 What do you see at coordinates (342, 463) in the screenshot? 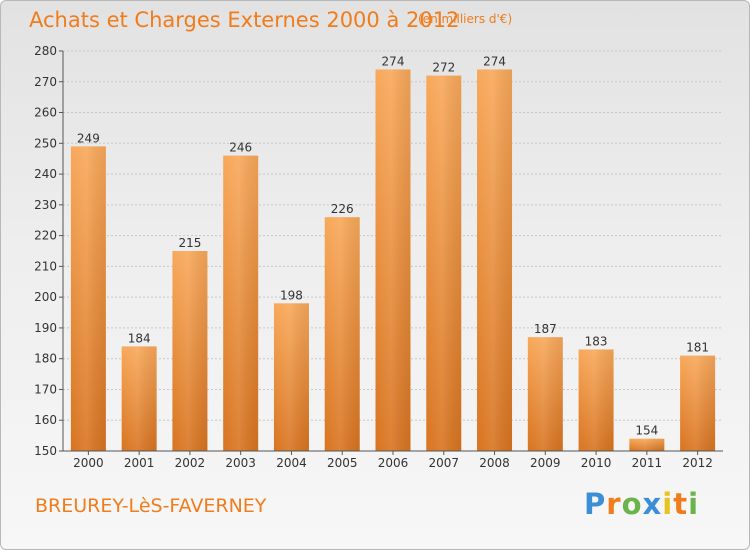
I see `x-tick-label: 2005` at bounding box center [342, 463].